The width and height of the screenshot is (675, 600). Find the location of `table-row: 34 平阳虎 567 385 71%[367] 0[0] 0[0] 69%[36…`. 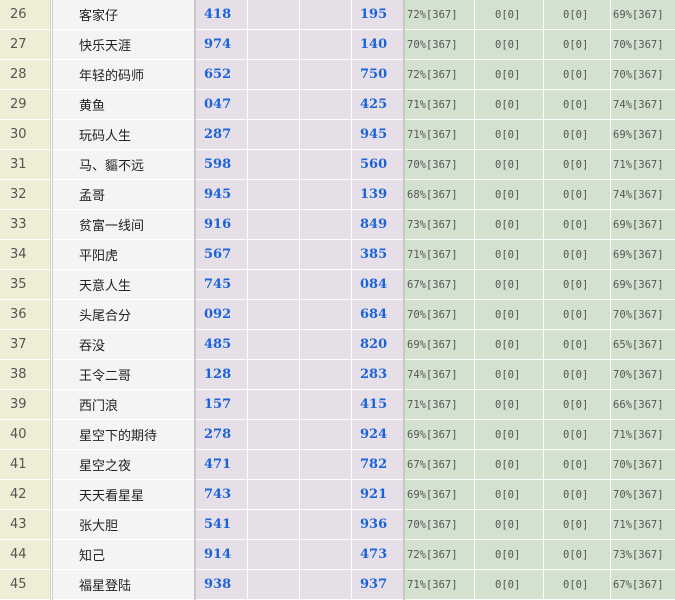

table-row: 34 平阳虎 567 385 71%[367] 0[0] 0[0] 69%[36… is located at coordinates (337, 255).